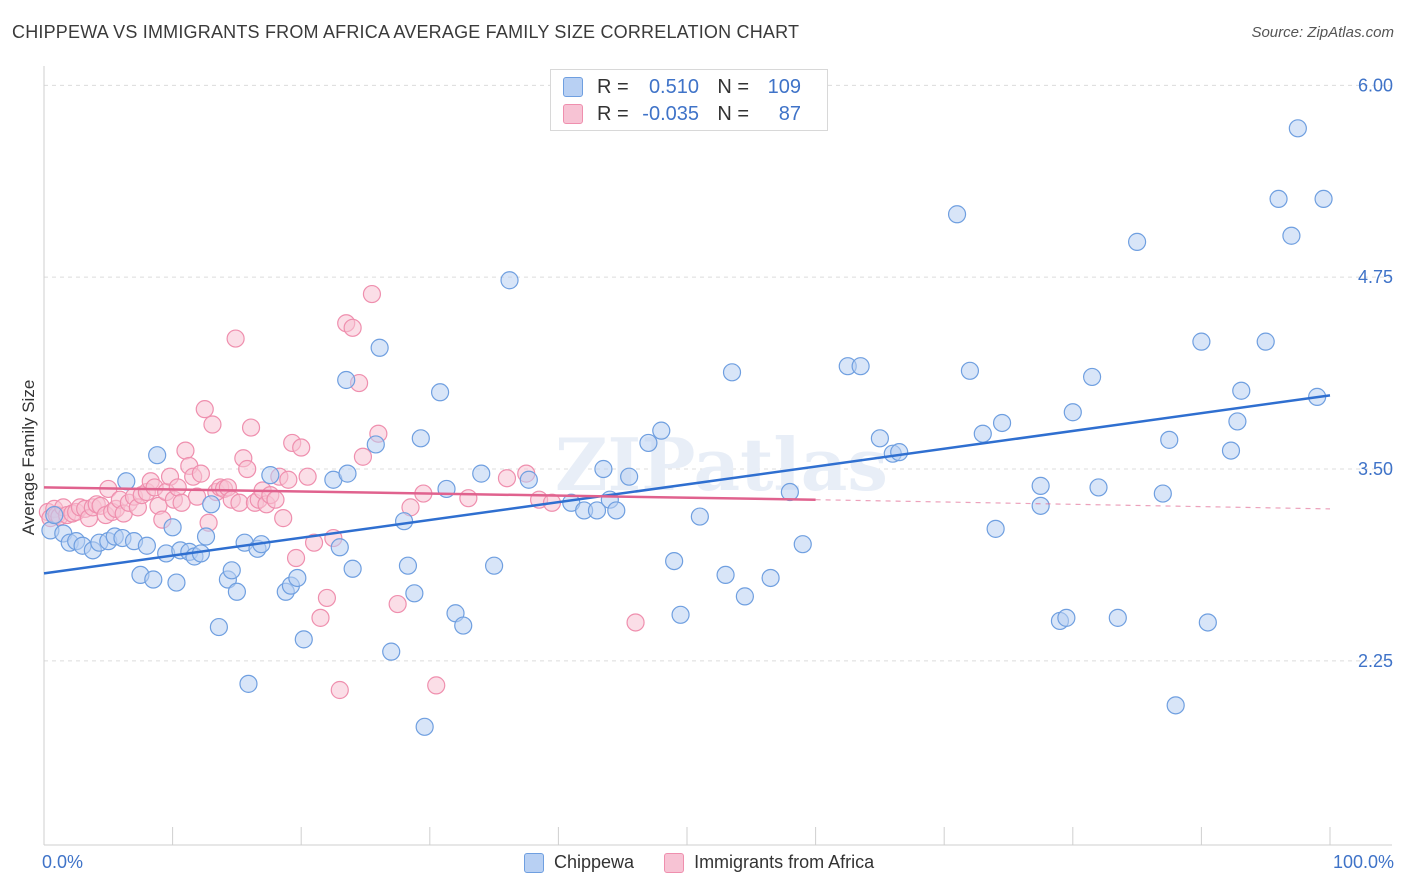 This screenshot has width=1406, height=892. Describe the element at coordinates (1073, 504) in the screenshot. I see `africa-trend-line-dashed` at that location.